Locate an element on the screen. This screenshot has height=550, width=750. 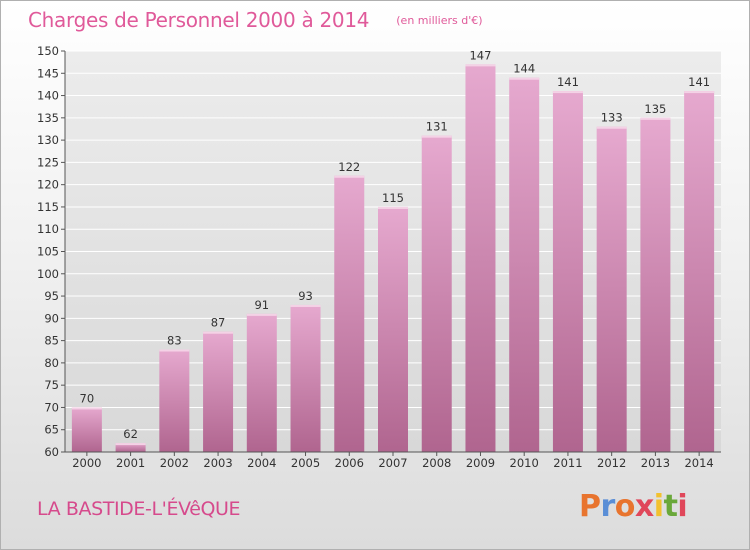
bar-highlight-2002 is located at coordinates (174, 350).